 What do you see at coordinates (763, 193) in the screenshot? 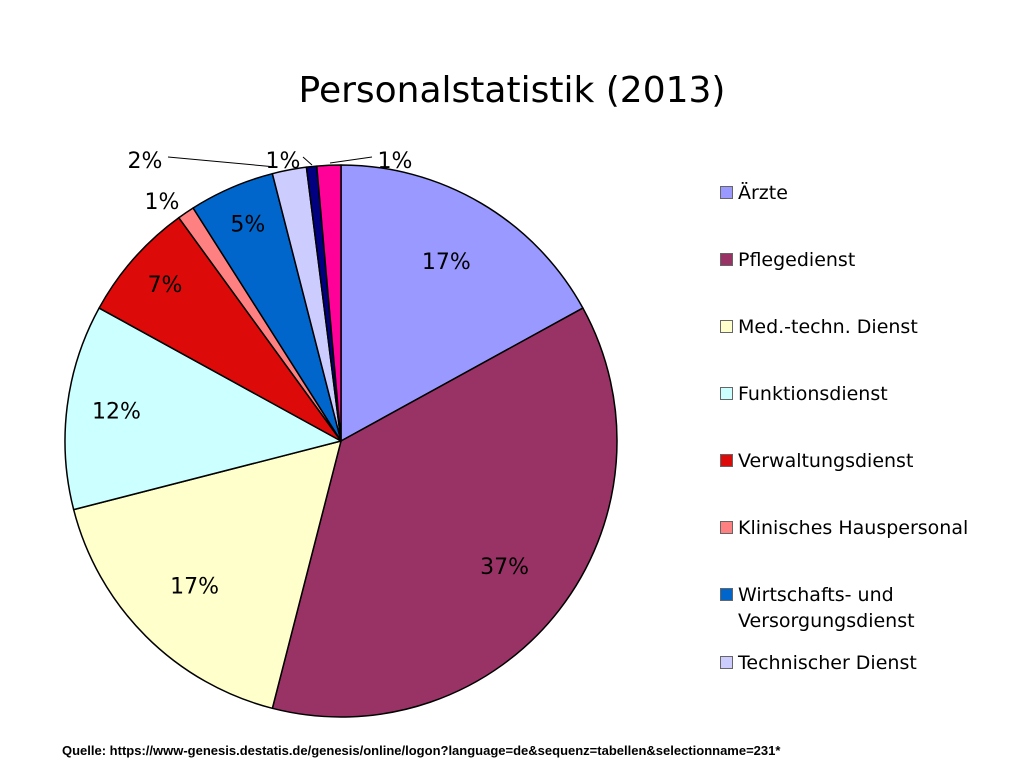
I see `legend-label: Ärzte` at bounding box center [763, 193].